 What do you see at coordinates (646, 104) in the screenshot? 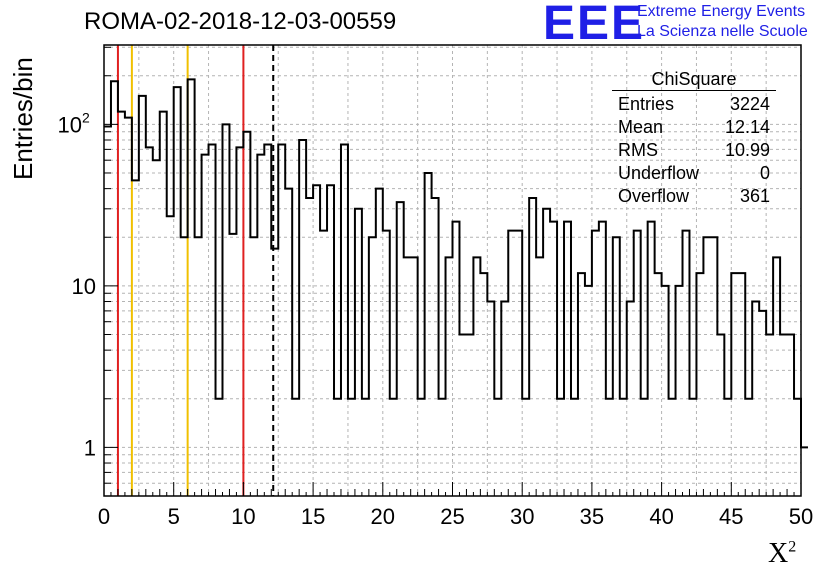
I see `stats-label: Entries` at bounding box center [646, 104].